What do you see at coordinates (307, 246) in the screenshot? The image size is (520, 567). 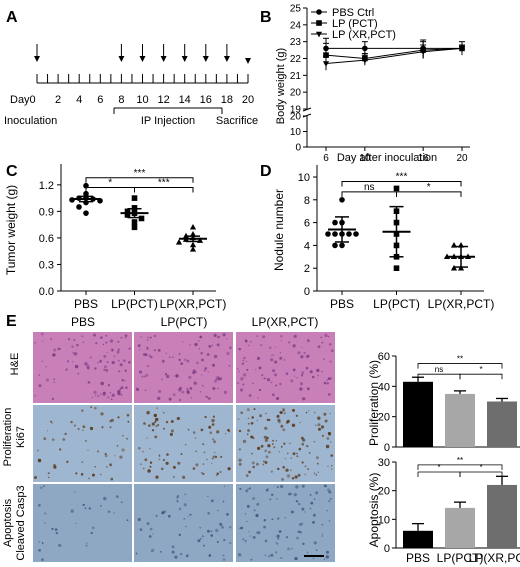 I see `ytick-label: 4` at bounding box center [307, 246].